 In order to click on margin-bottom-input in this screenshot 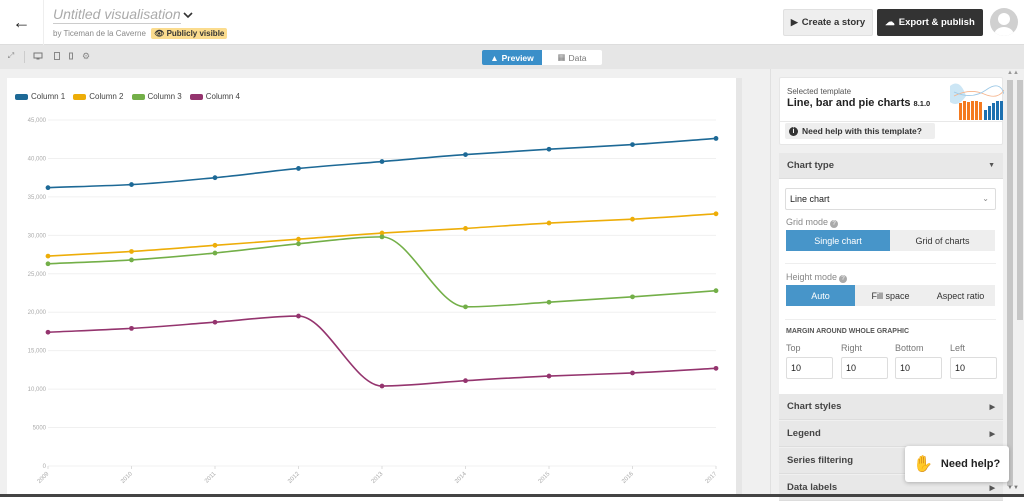, I will do `click(918, 368)`.